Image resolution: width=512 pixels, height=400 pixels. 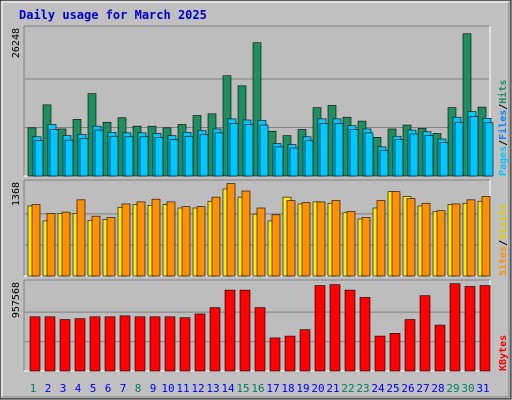 What do you see at coordinates (317, 388) in the screenshot?
I see `day-label-20: 20` at bounding box center [317, 388].